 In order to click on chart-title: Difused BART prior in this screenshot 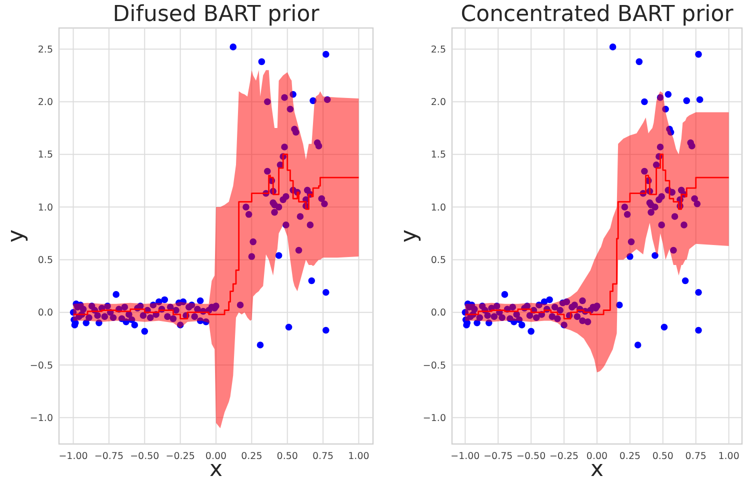, I will do `click(216, 14)`.